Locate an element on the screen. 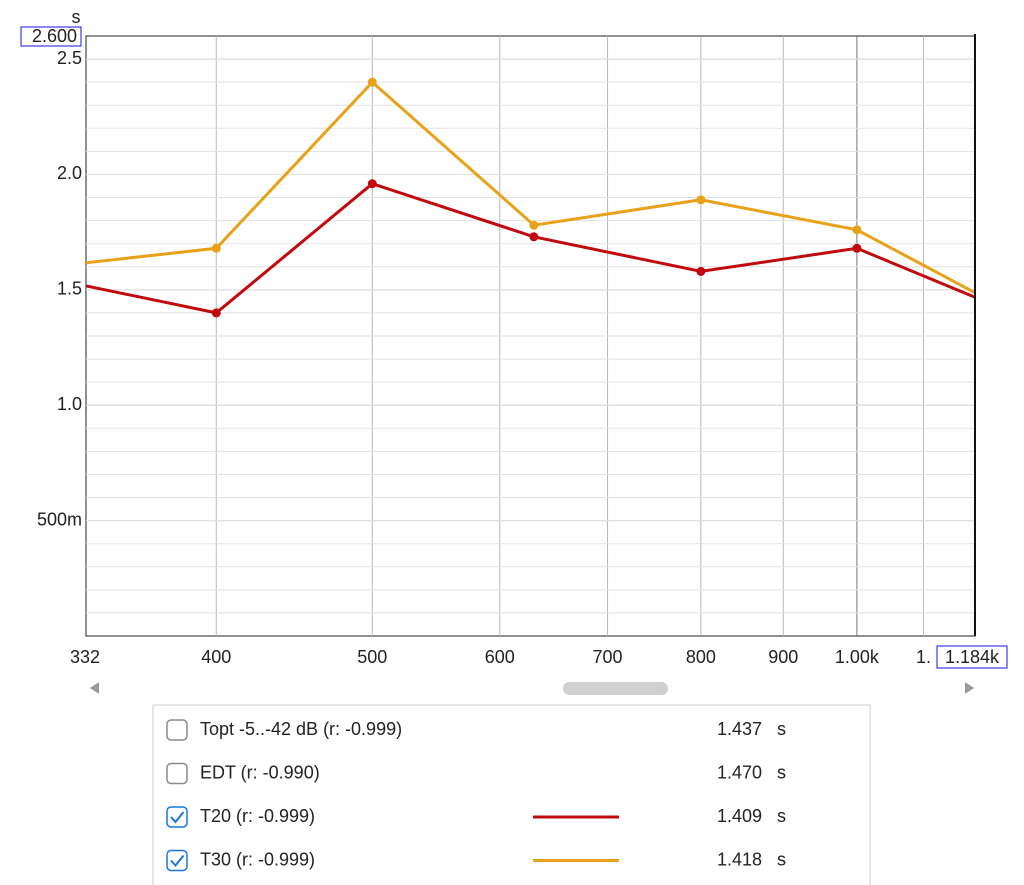  x-tick-label: 400 is located at coordinates (216, 657).